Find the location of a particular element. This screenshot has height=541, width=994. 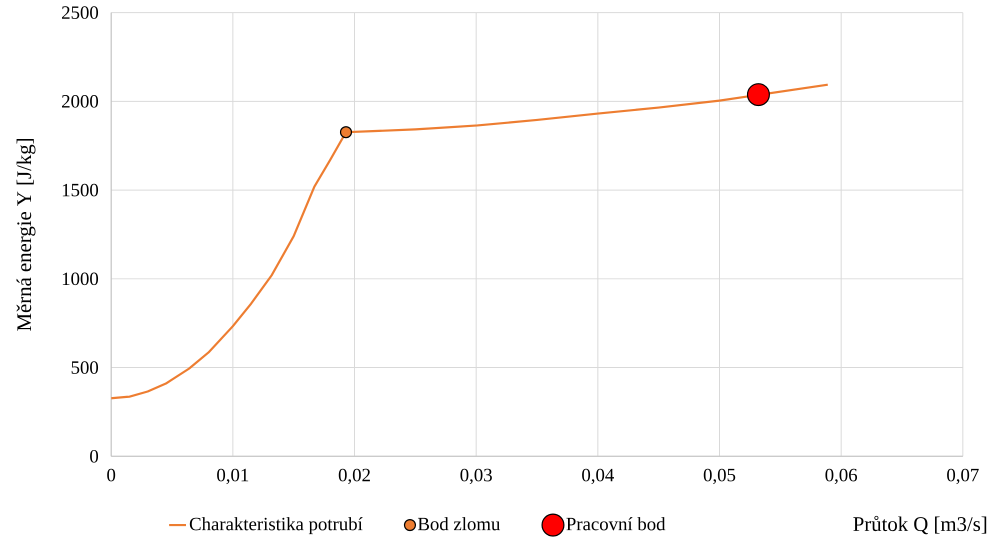

x-tick-label: 0,06 is located at coordinates (841, 476).